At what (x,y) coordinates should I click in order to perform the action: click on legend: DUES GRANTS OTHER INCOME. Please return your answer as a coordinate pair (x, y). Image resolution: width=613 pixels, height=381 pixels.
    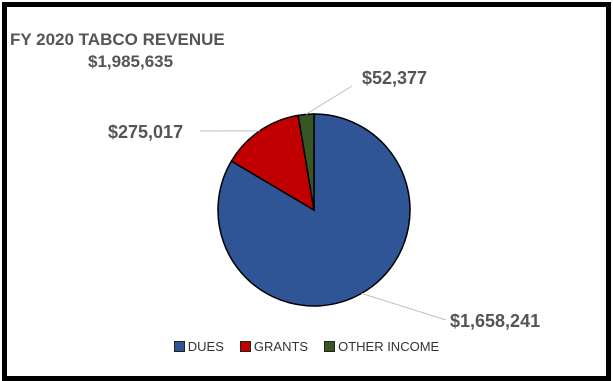
    Looking at the image, I should click on (306, 346).